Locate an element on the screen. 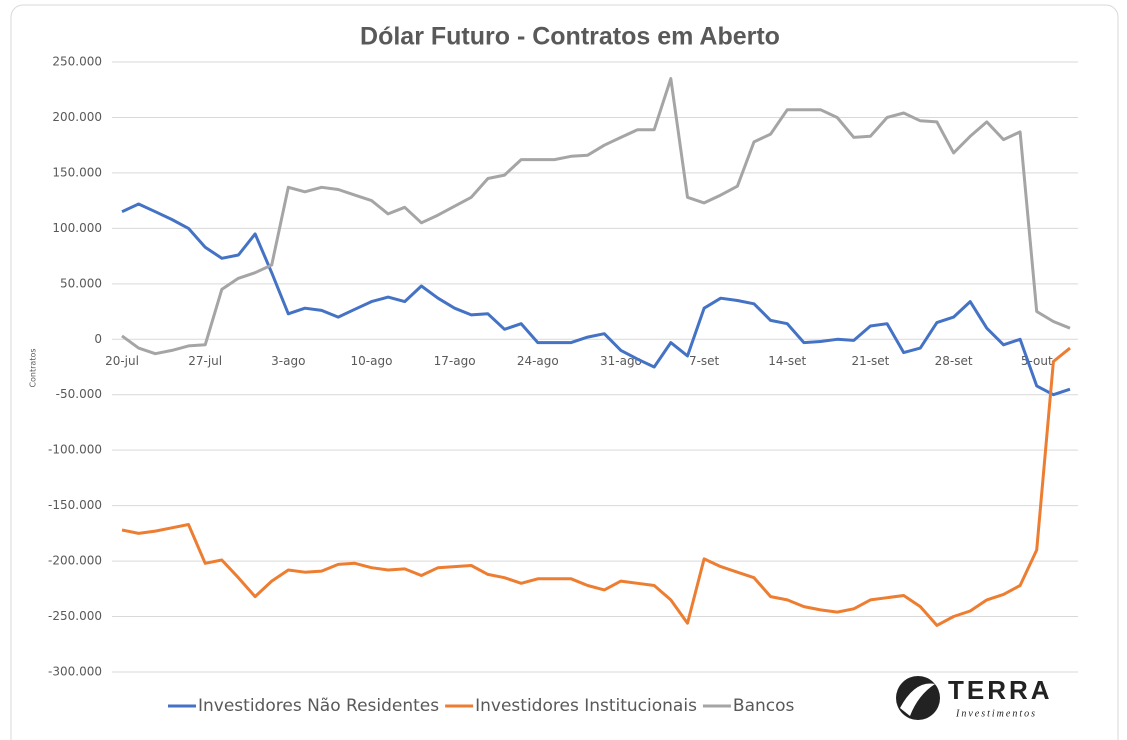  y-tick-label: -250.000 is located at coordinates (75, 616).